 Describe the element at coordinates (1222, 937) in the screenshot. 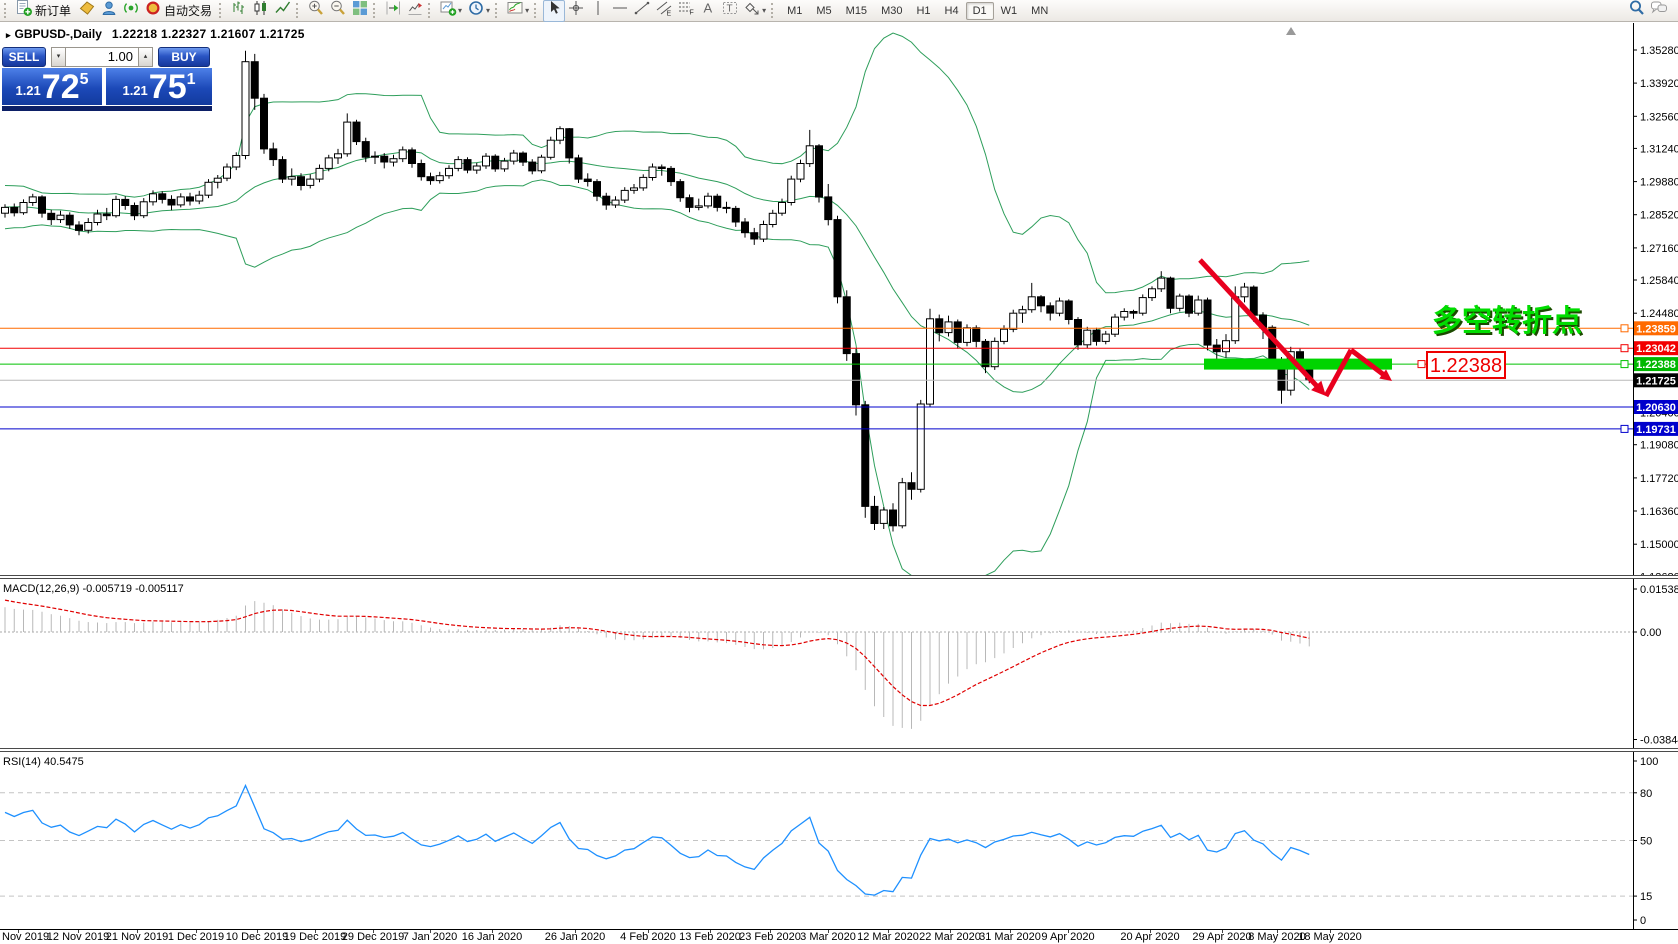

I see `date-label: 29 Apr 2020` at that location.